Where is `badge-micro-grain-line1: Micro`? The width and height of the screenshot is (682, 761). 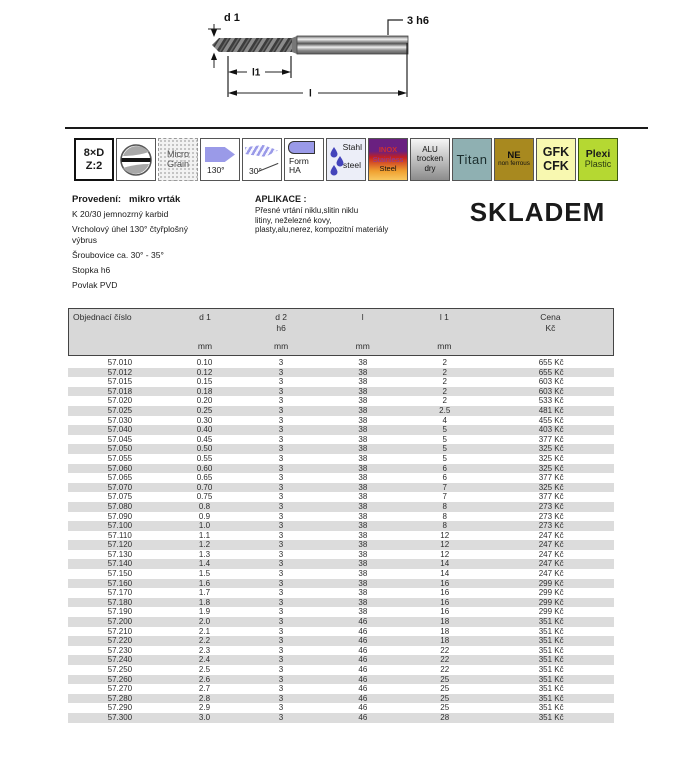 badge-micro-grain-line1: Micro is located at coordinates (178, 154).